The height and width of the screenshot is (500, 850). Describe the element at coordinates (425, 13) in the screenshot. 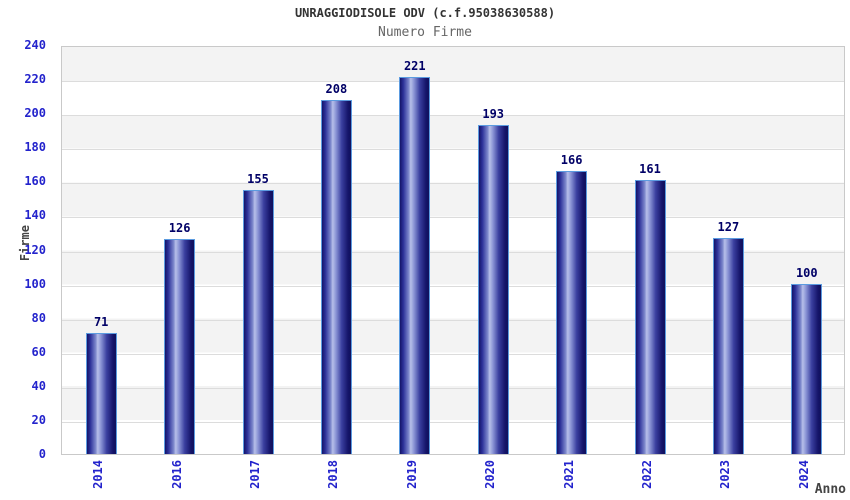

I see `chart-title: UNRAGGIODISOLE ODV (c.f.95038630588)` at that location.